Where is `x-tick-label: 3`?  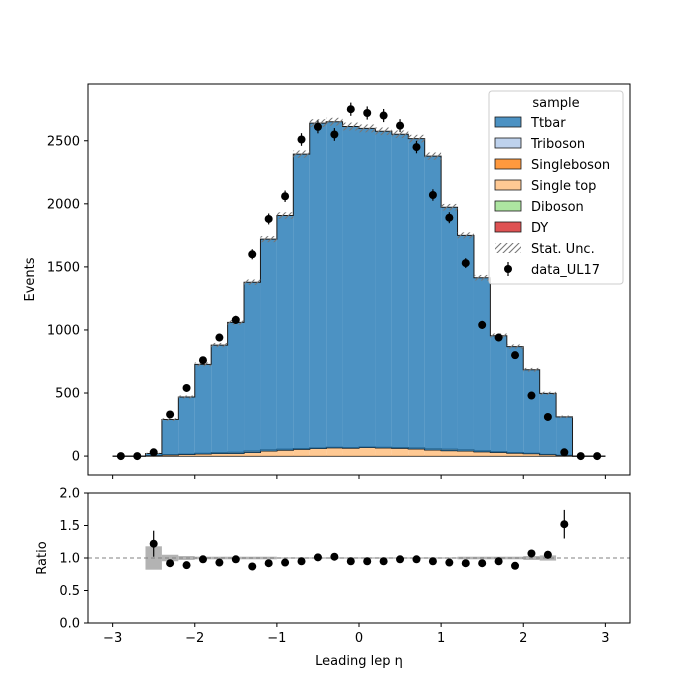
x-tick-label: 3 is located at coordinates (605, 638).